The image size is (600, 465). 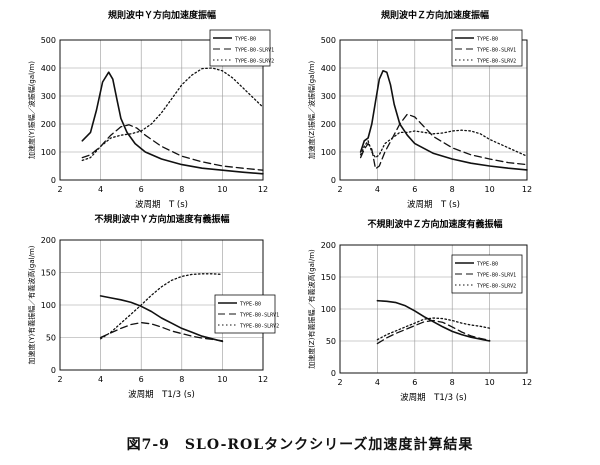 I want to click on y-axis-label: 加速度(Z)振幅／波振幅(gal/m), so click(x=311, y=109).